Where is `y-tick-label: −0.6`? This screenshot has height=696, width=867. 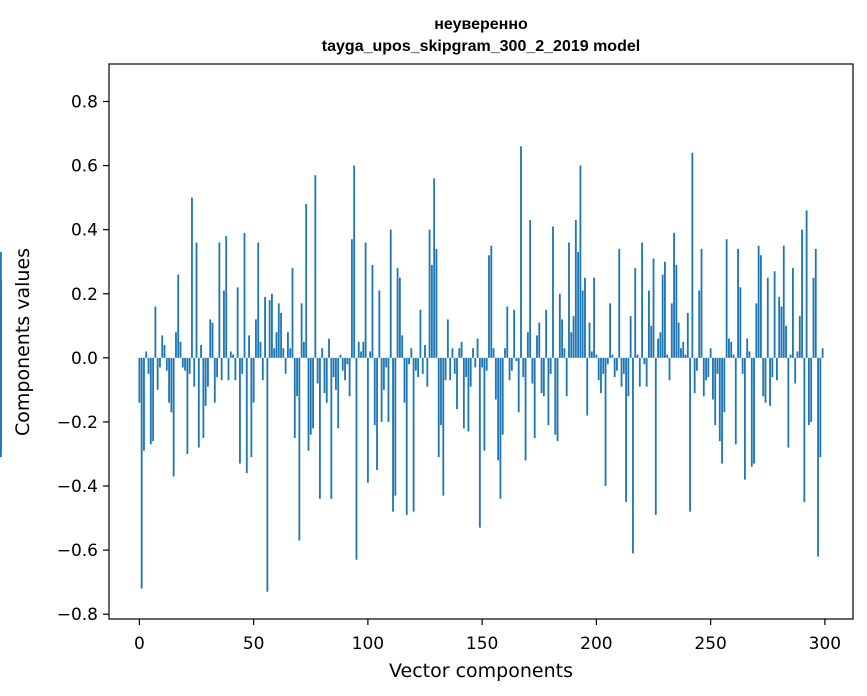
y-tick-label: −0.6 is located at coordinates (77, 551).